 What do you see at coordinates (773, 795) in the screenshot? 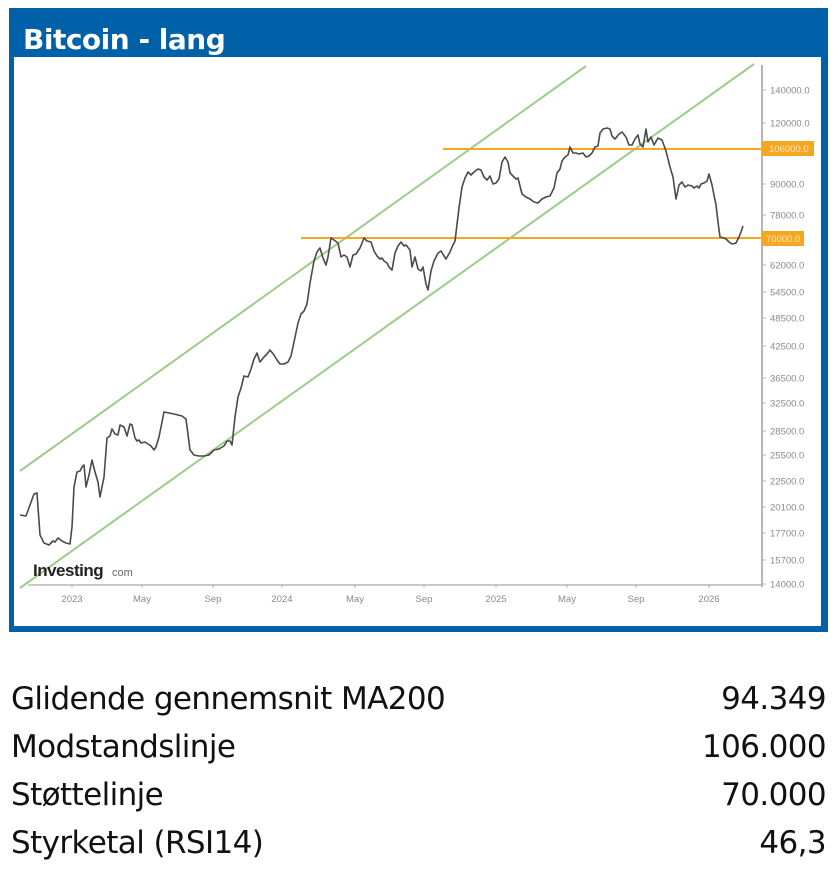
I see `stat-value: 70.000` at bounding box center [773, 795].